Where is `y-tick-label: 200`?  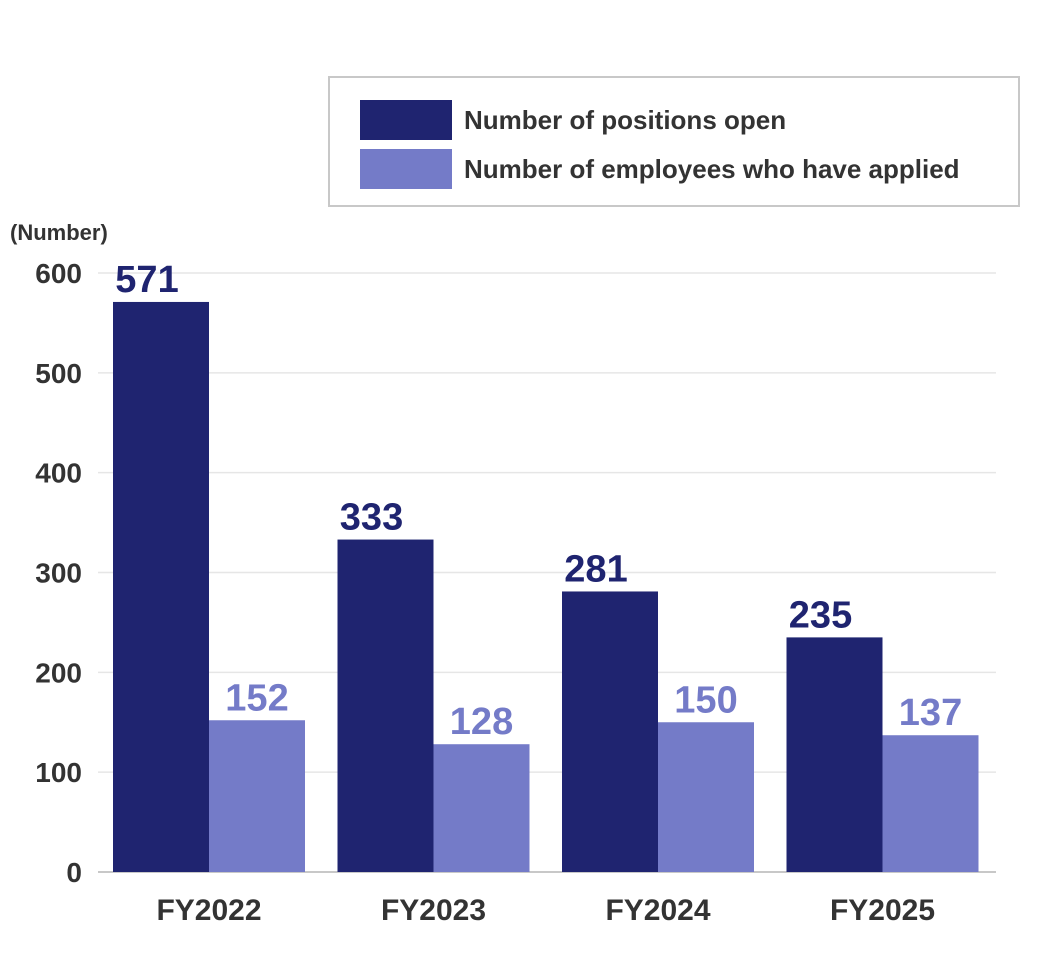 y-tick-label: 200 is located at coordinates (58, 672).